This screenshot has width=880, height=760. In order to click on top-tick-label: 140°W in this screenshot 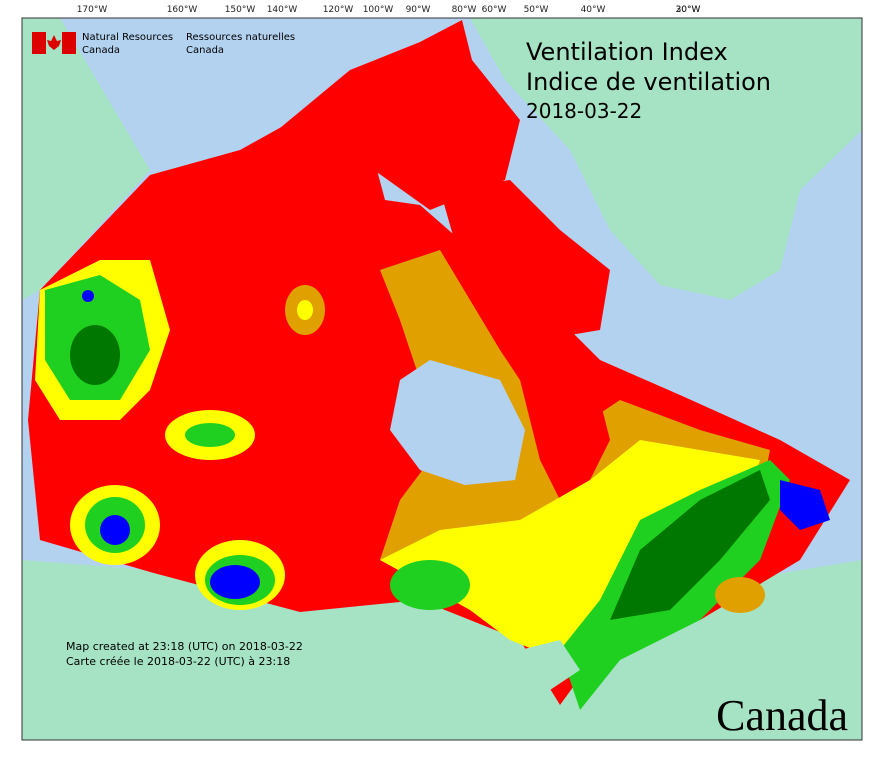, I will do `click(282, 10)`.